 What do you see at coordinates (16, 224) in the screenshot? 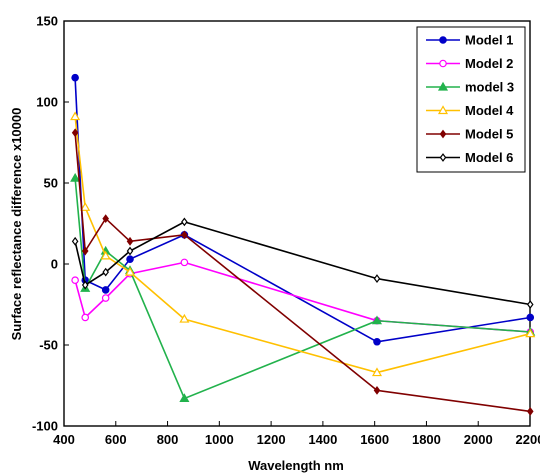
I see `y-axis-title: Surface reflectance difference x10000` at bounding box center [16, 224].